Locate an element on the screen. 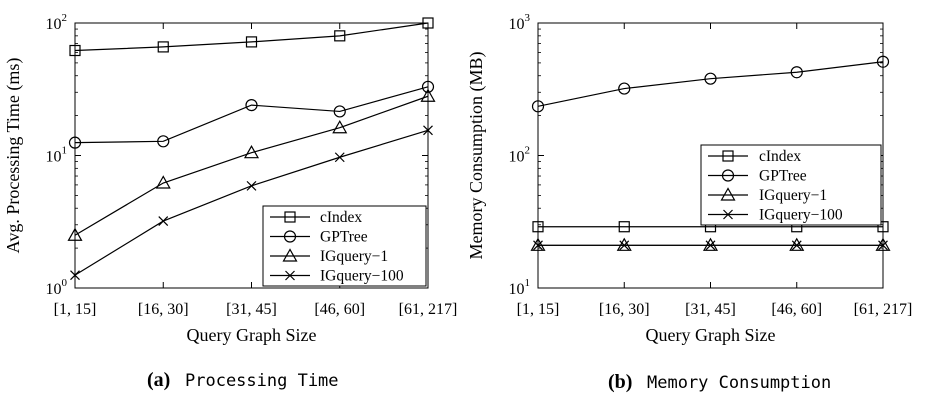  y-tick-label: 10³ is located at coordinates (520, 22).